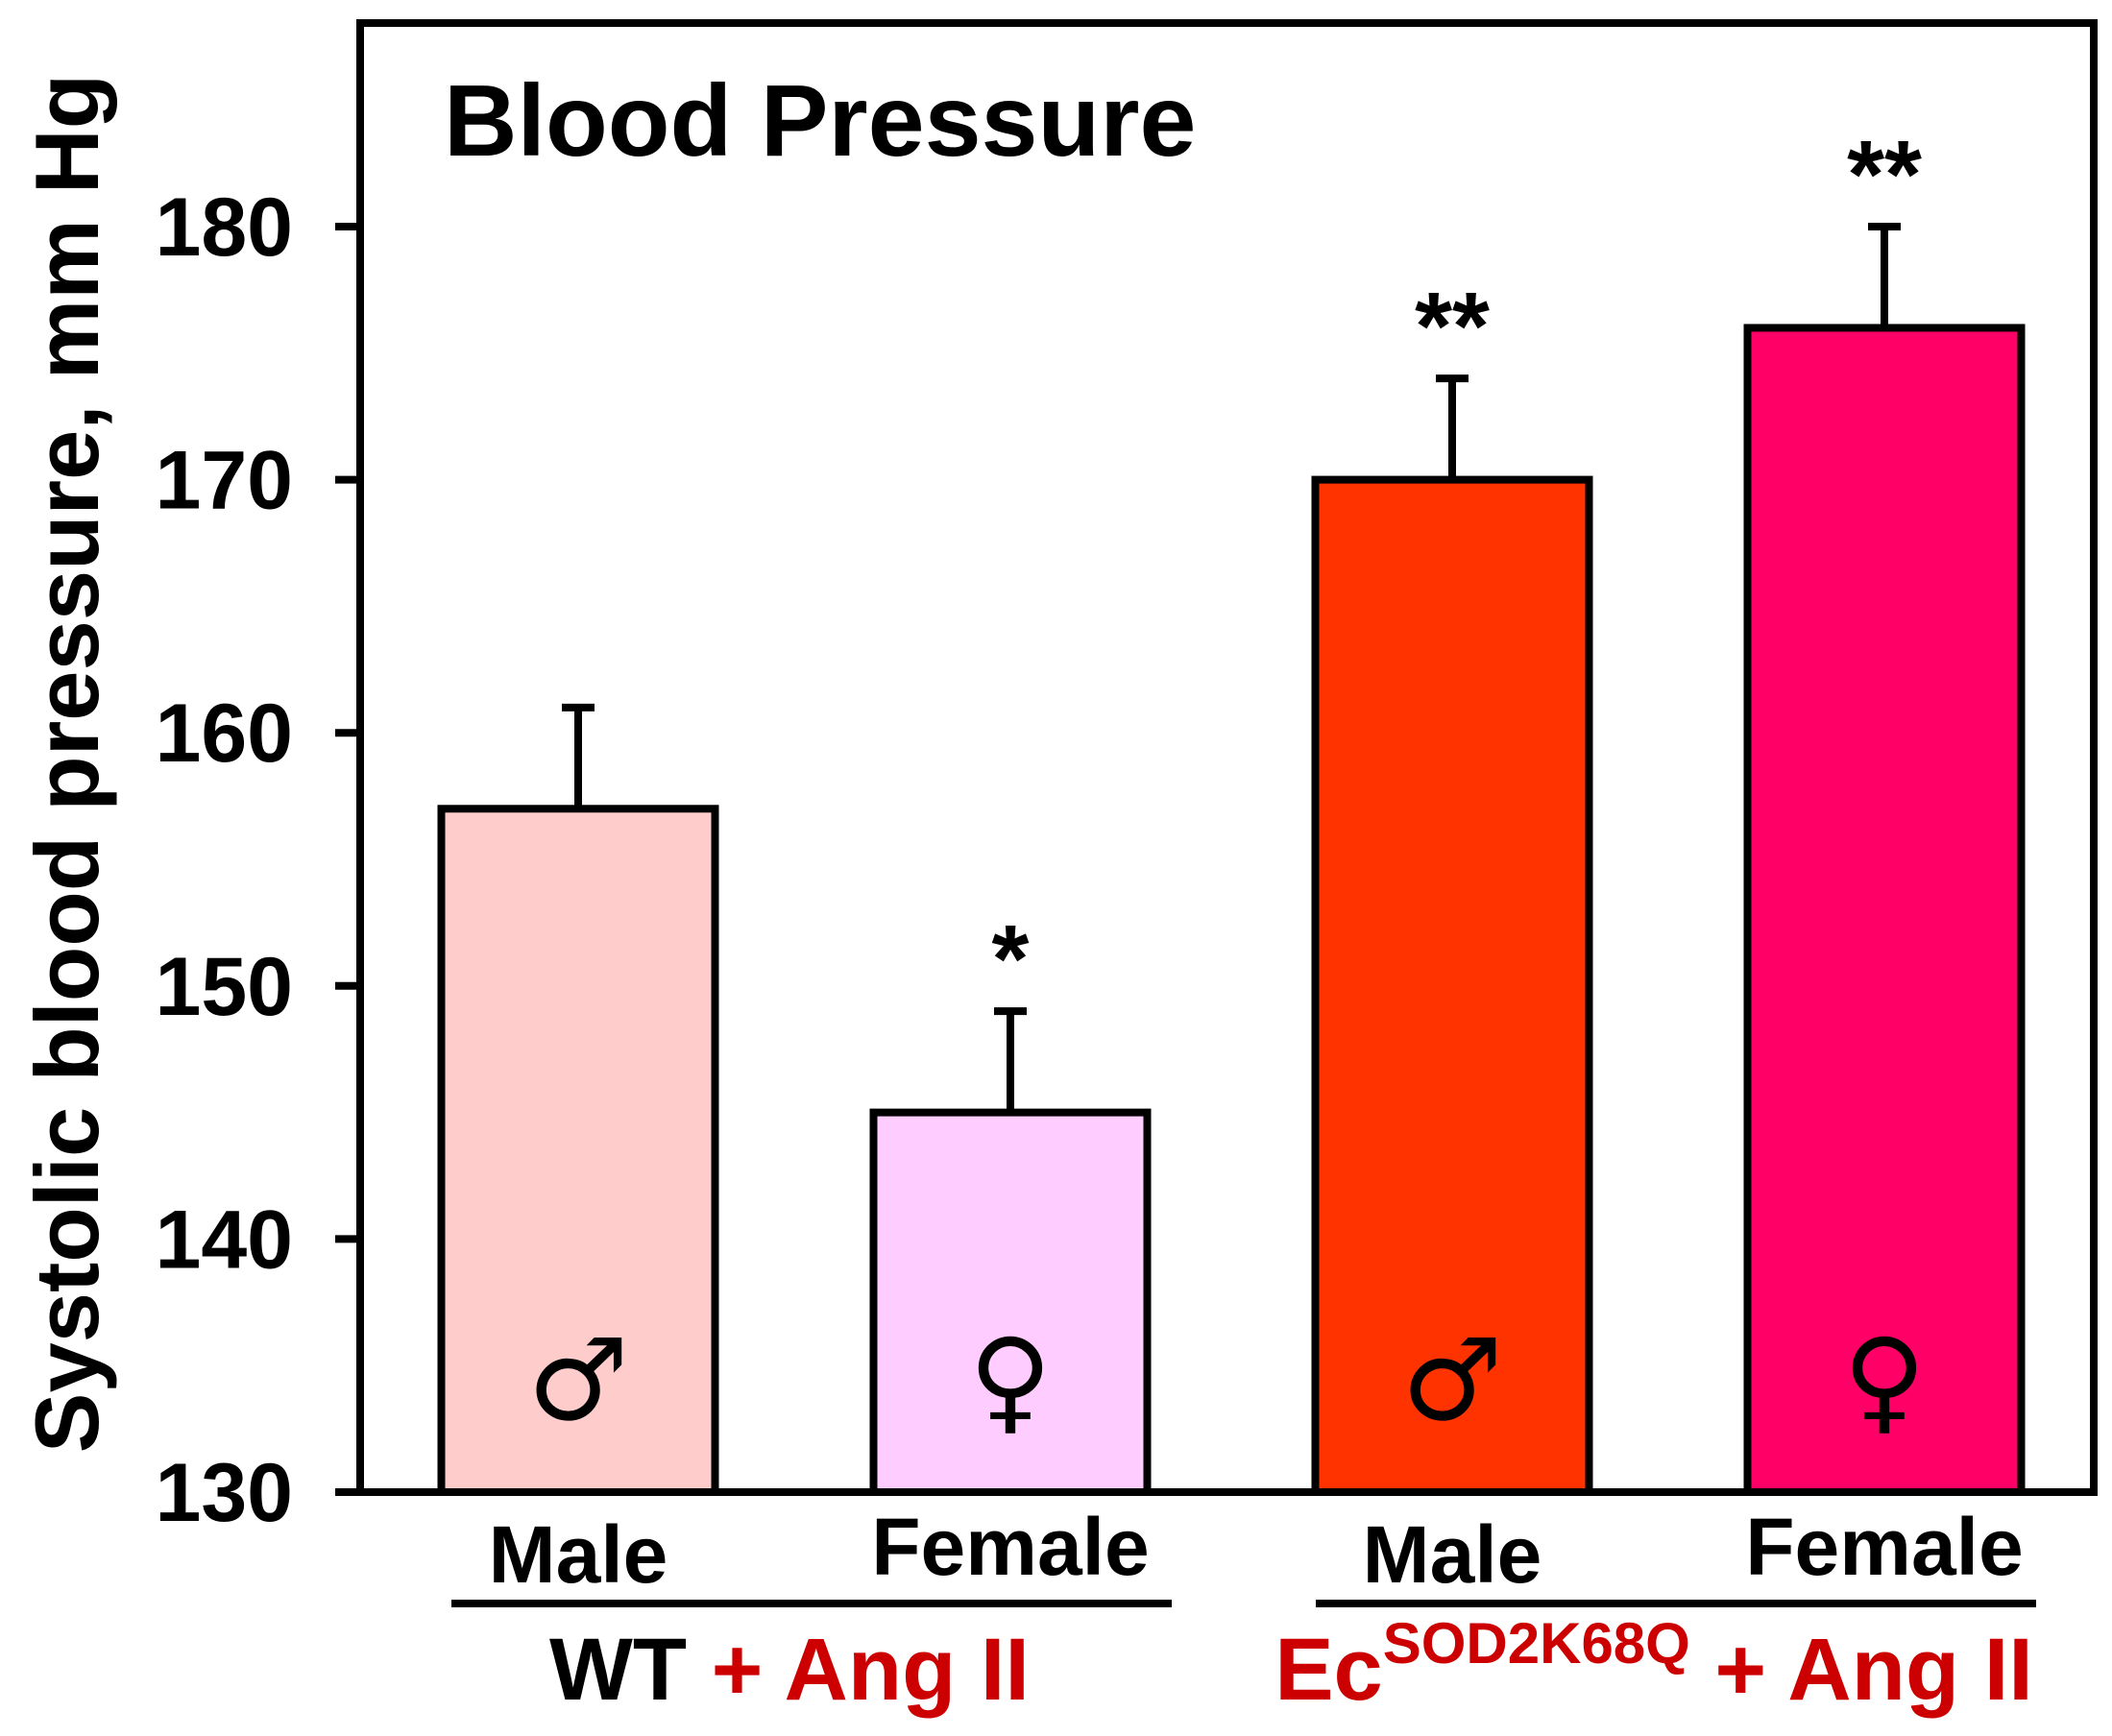  Describe the element at coordinates (1885, 1380) in the screenshot. I see `female-symbol-icon-4: ♀` at that location.